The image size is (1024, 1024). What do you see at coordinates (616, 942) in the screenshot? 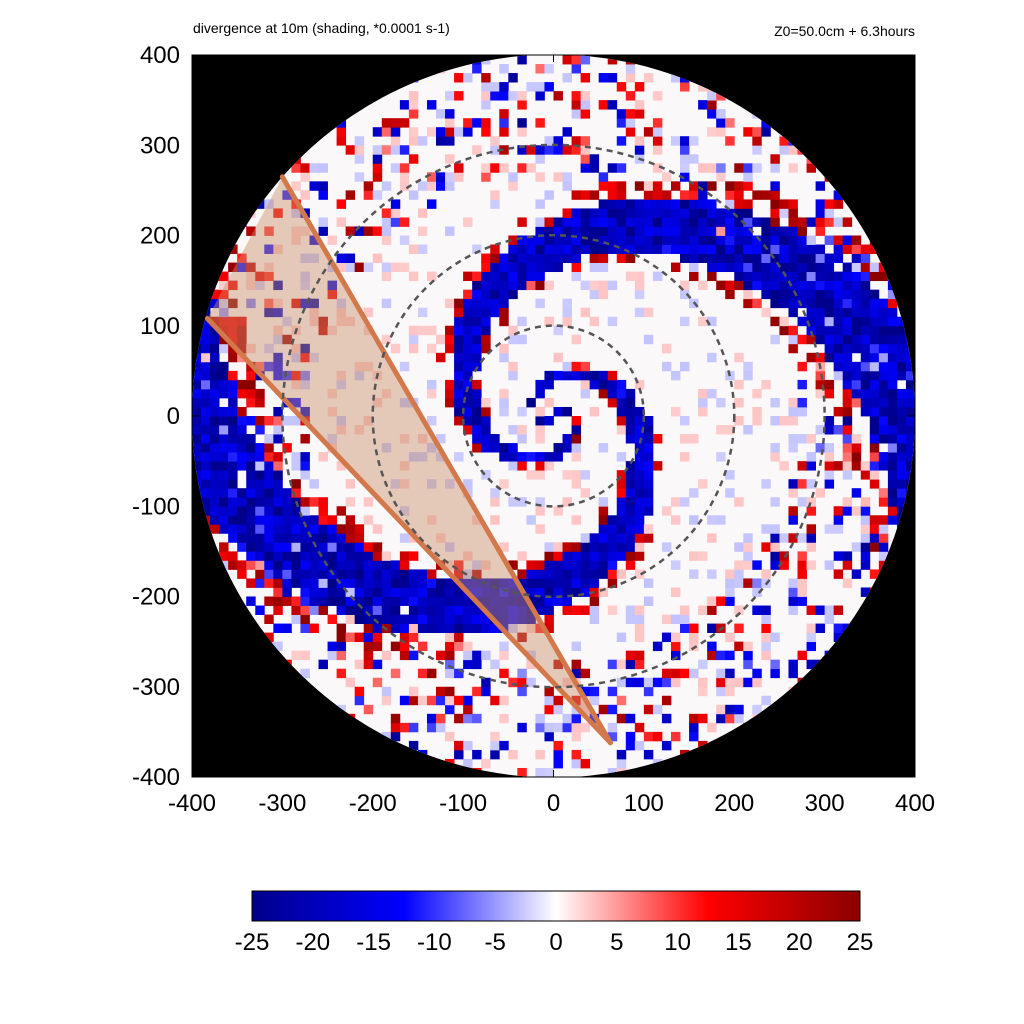
I see `colorbar-tick-label: 5` at bounding box center [616, 942].